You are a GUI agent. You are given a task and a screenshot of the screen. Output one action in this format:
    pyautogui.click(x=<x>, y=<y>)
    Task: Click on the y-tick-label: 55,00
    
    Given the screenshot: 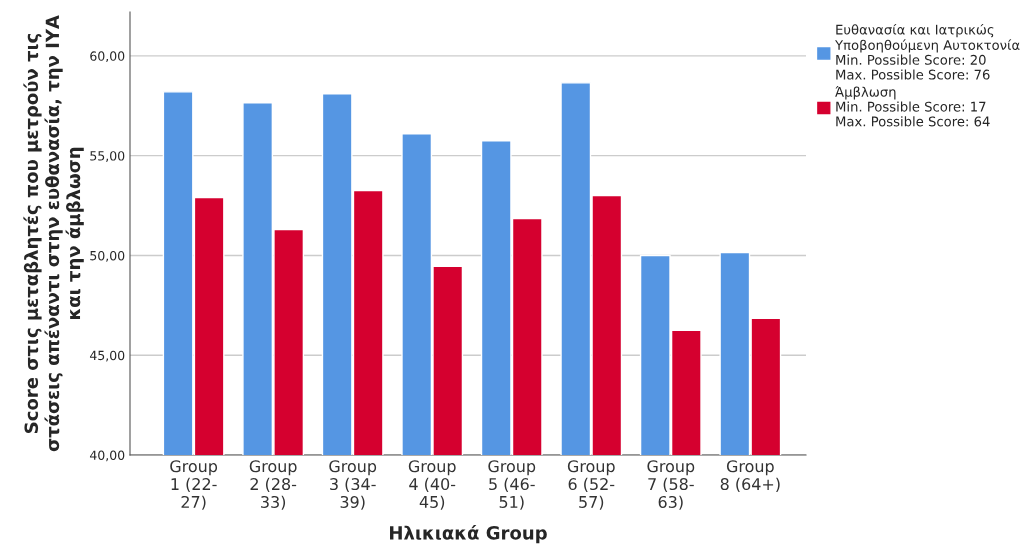 What is the action you would take?
    pyautogui.click(x=107, y=156)
    